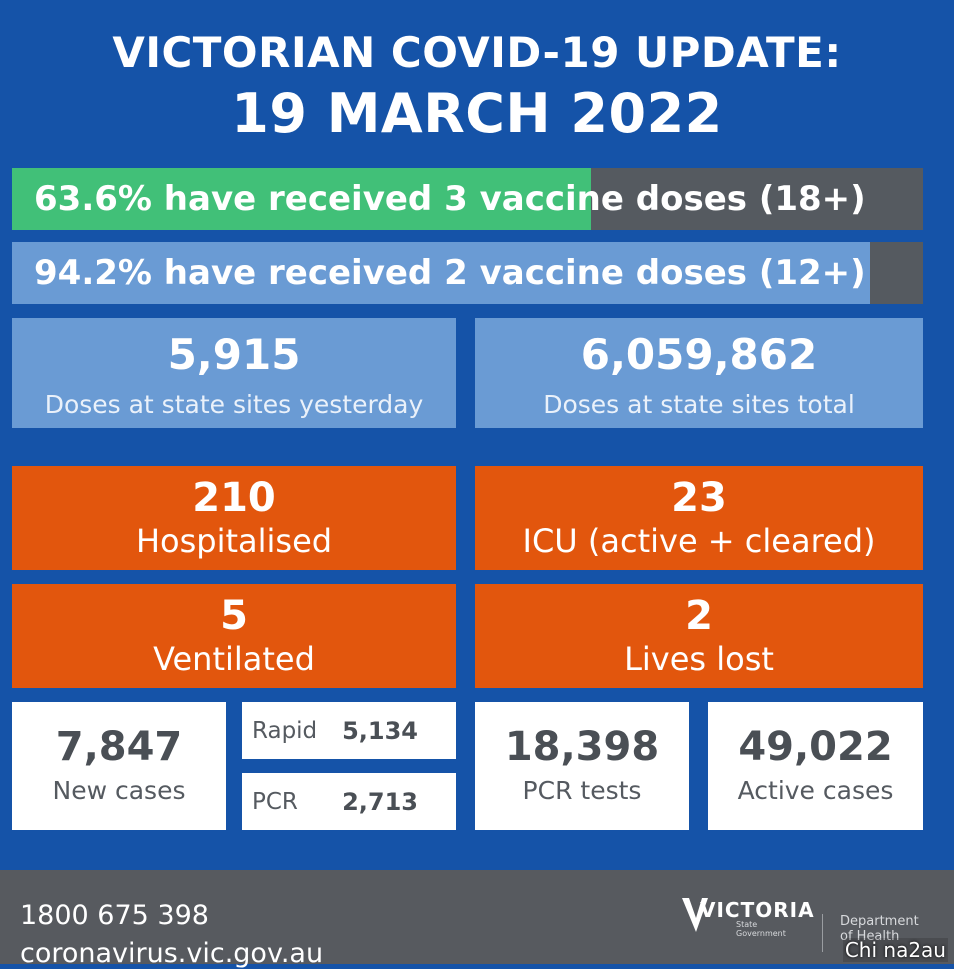 This screenshot has width=954, height=969. Describe the element at coordinates (699, 659) in the screenshot. I see `lives-lost-label: Lives lost` at that location.